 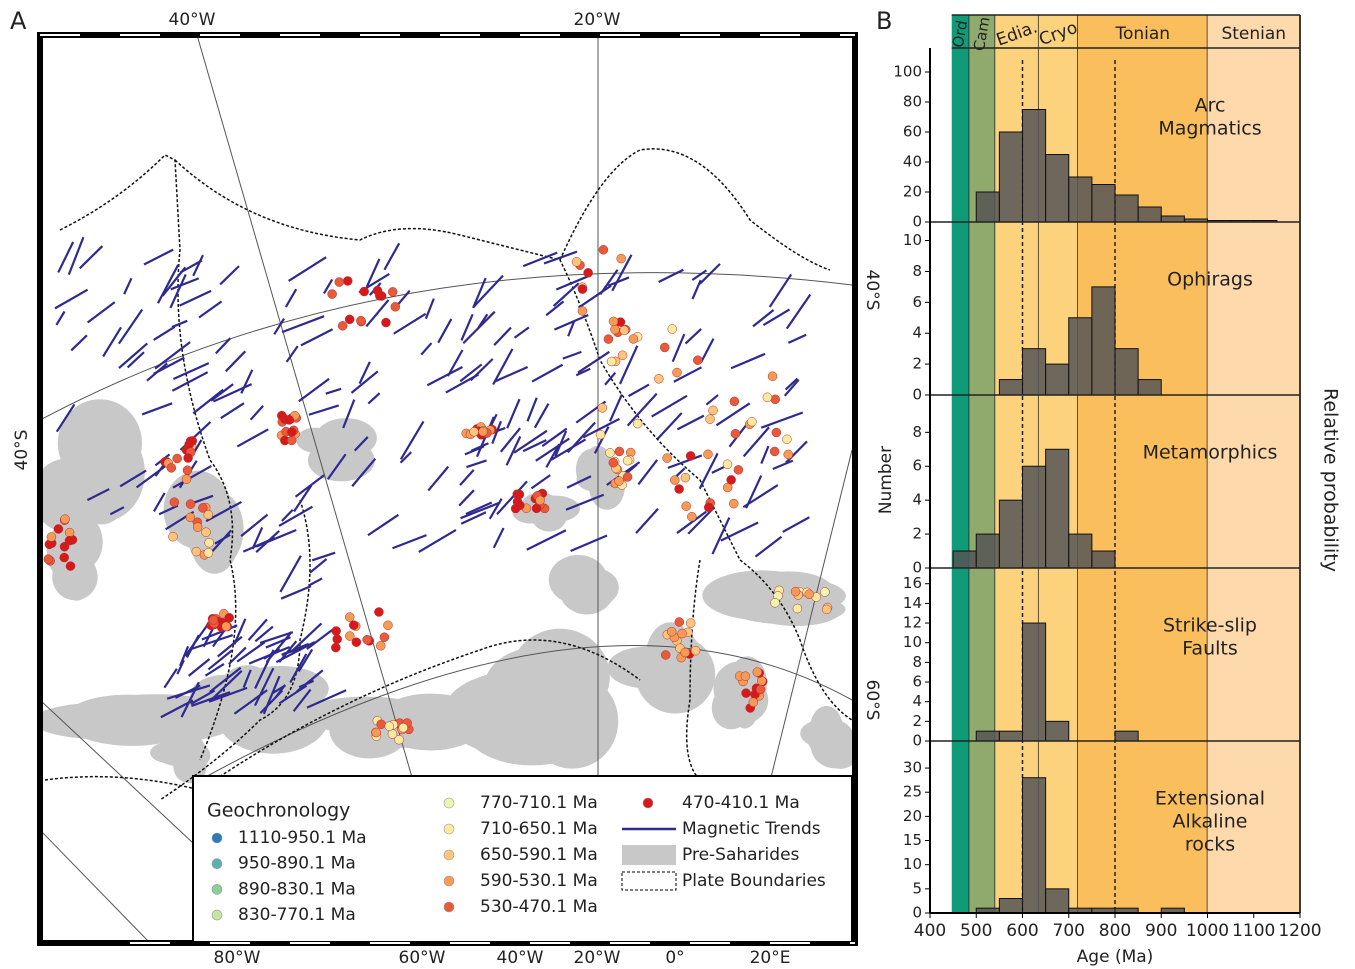 What do you see at coordinates (520, 958) in the screenshot?
I see `map-axis-label: 40°W` at bounding box center [520, 958].